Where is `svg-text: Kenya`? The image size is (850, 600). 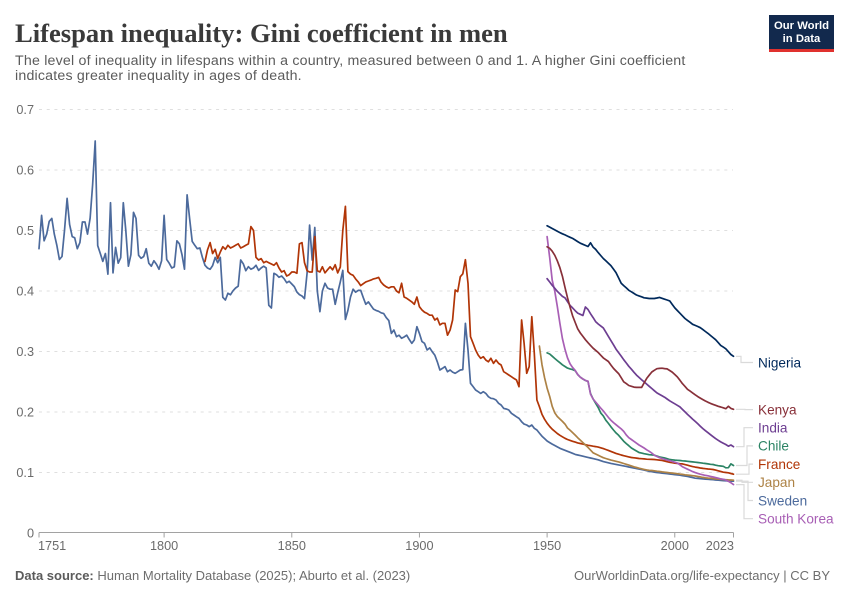
svg-text: Kenya is located at coordinates (777, 409).